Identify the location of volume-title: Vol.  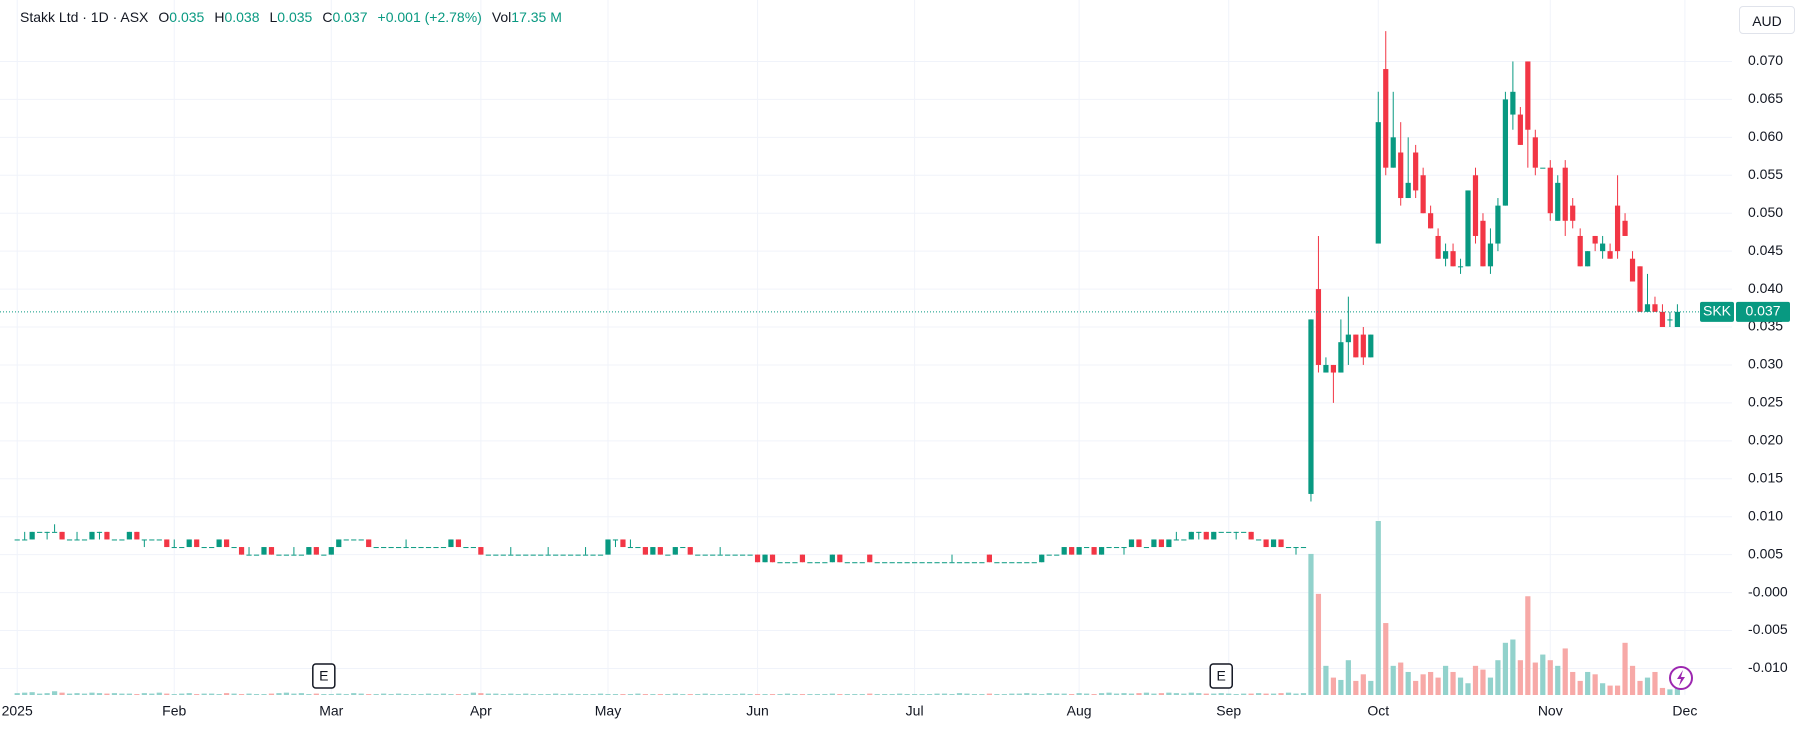
(501, 17).